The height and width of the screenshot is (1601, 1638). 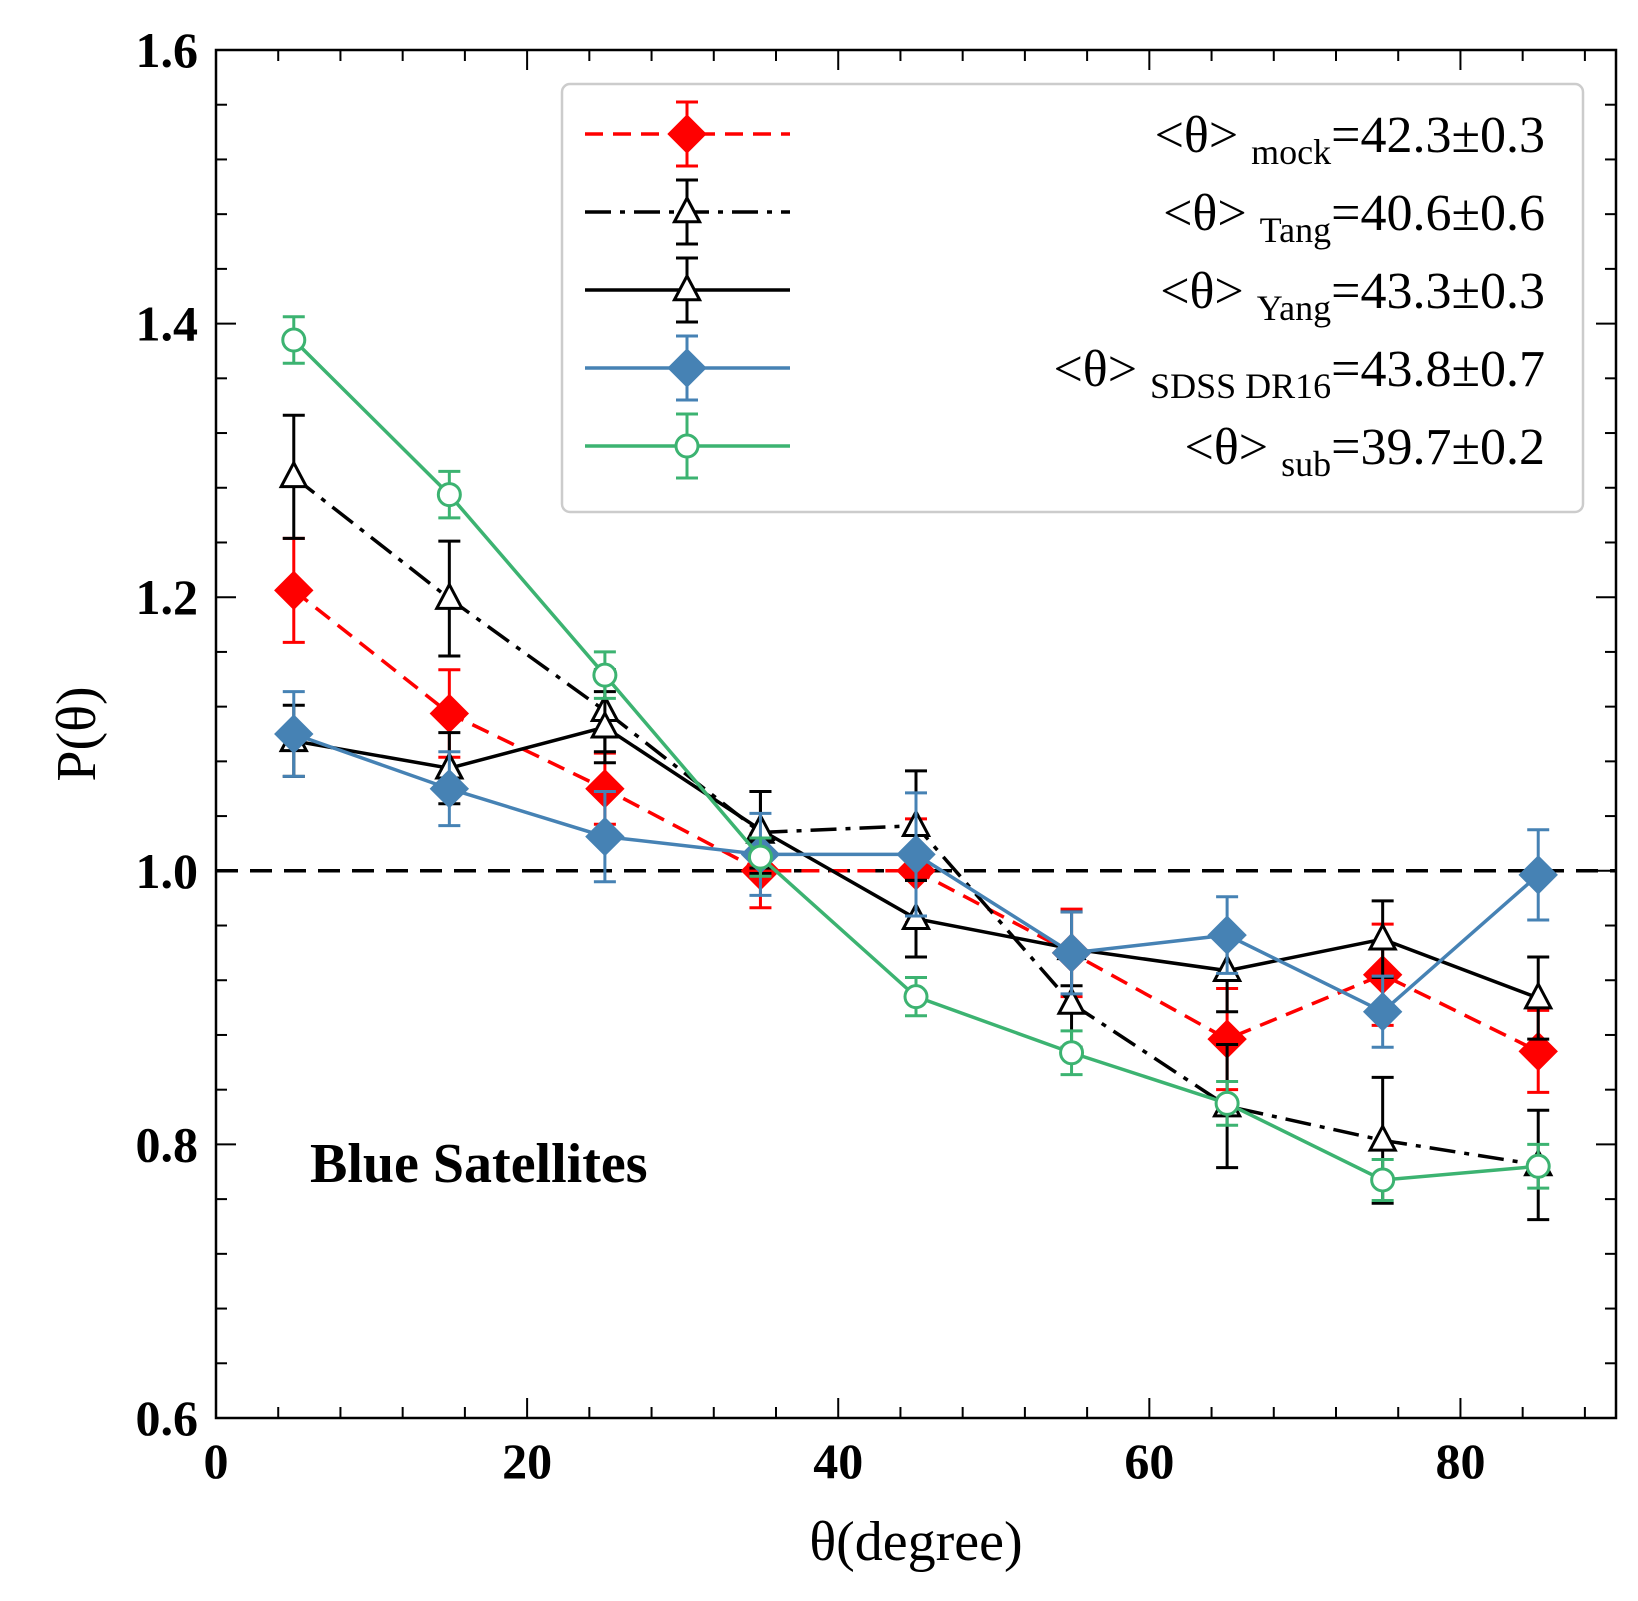 I want to click on x-tick-label: 0, so click(x=216, y=1461).